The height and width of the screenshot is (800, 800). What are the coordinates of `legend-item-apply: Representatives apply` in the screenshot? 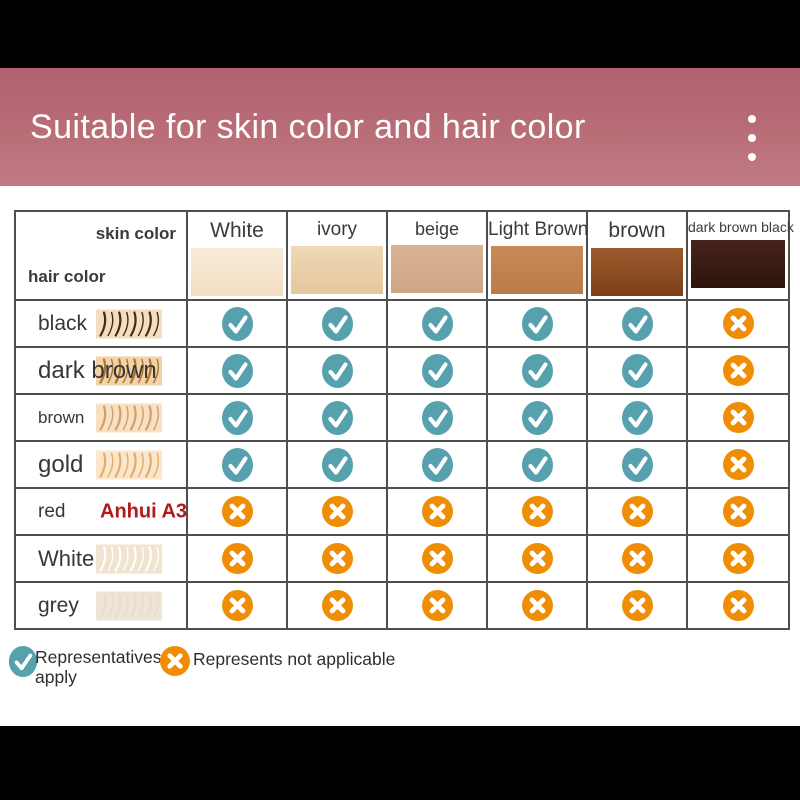 It's located at (85, 667).